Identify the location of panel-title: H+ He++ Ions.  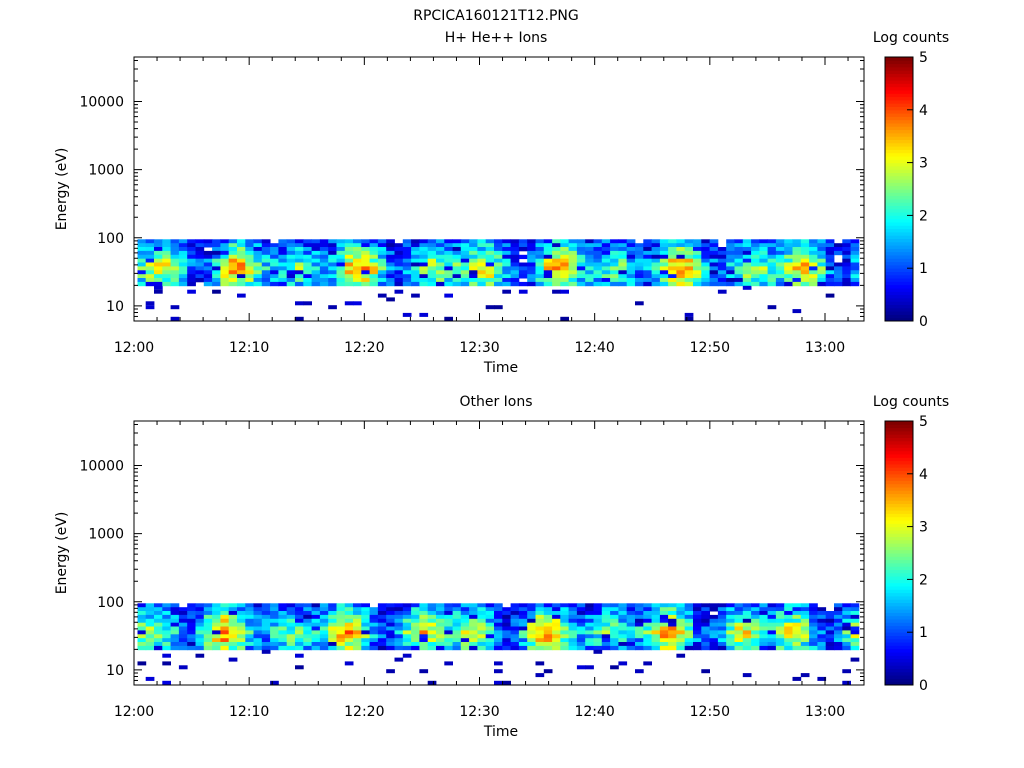
(496, 38).